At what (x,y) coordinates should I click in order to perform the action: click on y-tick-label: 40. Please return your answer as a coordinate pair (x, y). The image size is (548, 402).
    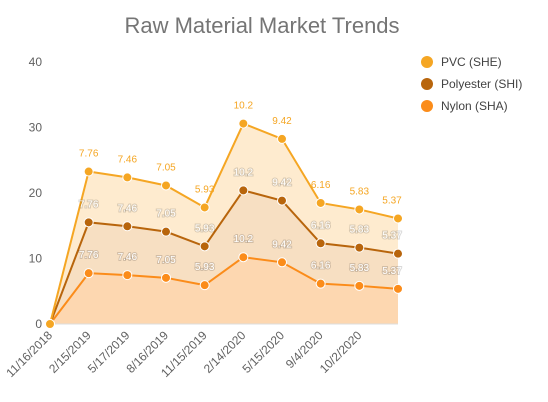
    Looking at the image, I should click on (36, 62).